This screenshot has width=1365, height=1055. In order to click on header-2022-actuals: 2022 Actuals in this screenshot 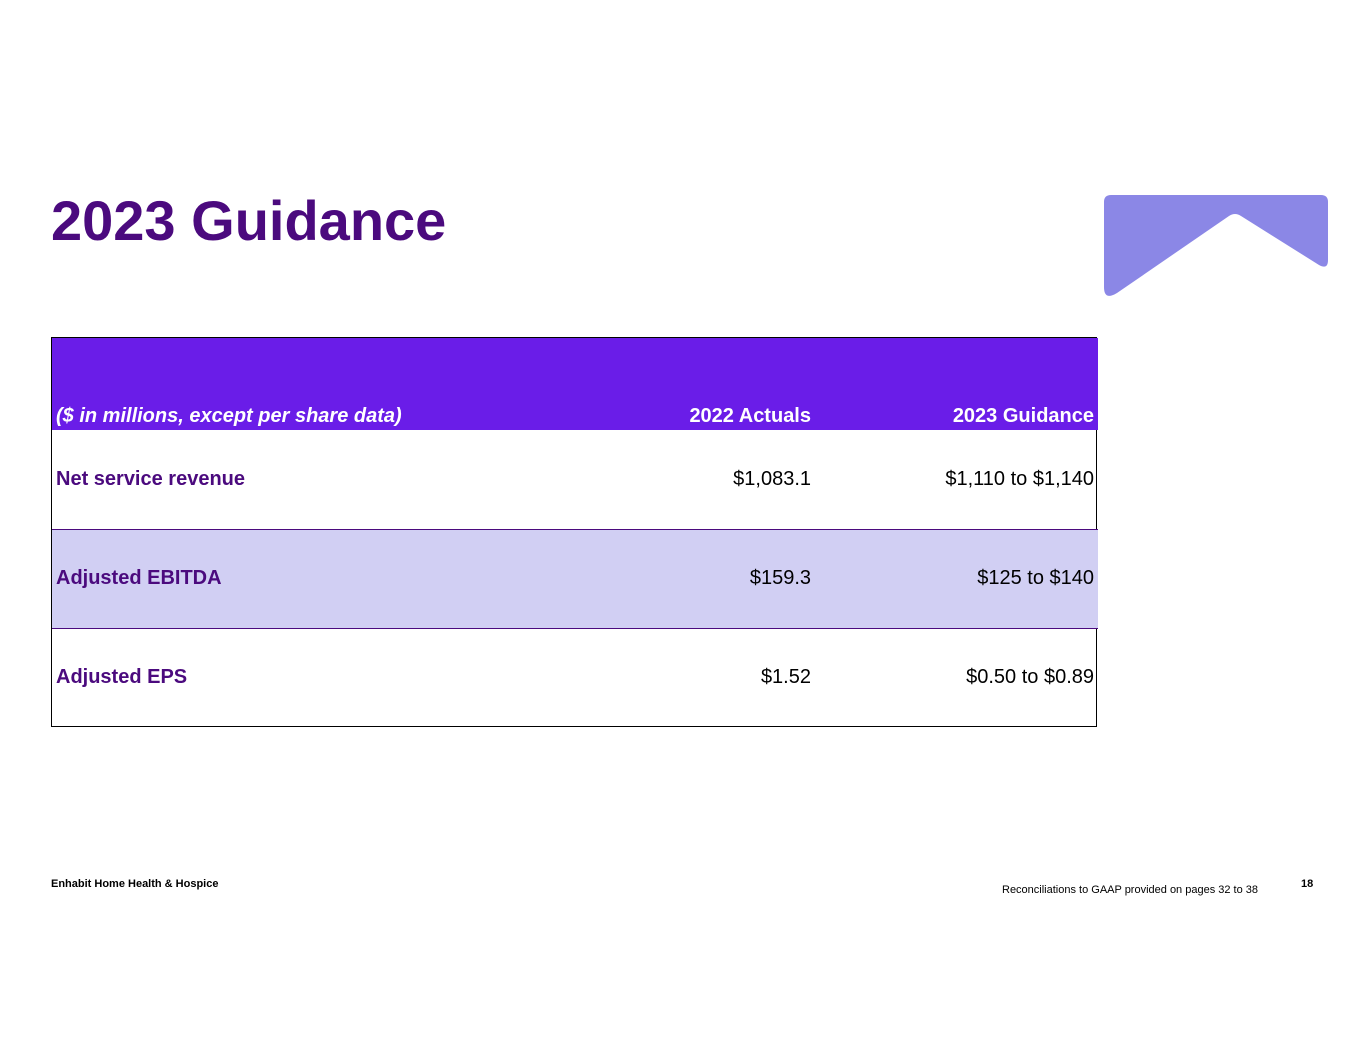, I will do `click(750, 416)`.